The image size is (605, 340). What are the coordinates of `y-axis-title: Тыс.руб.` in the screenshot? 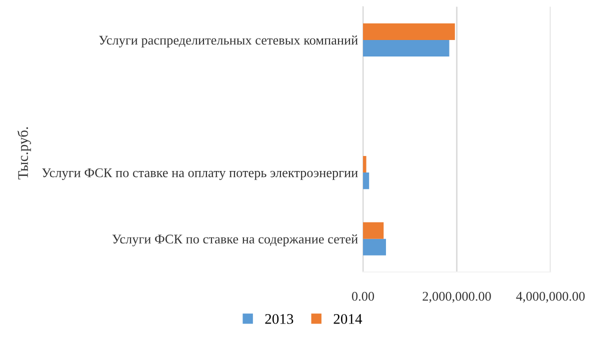 It's located at (24, 153).